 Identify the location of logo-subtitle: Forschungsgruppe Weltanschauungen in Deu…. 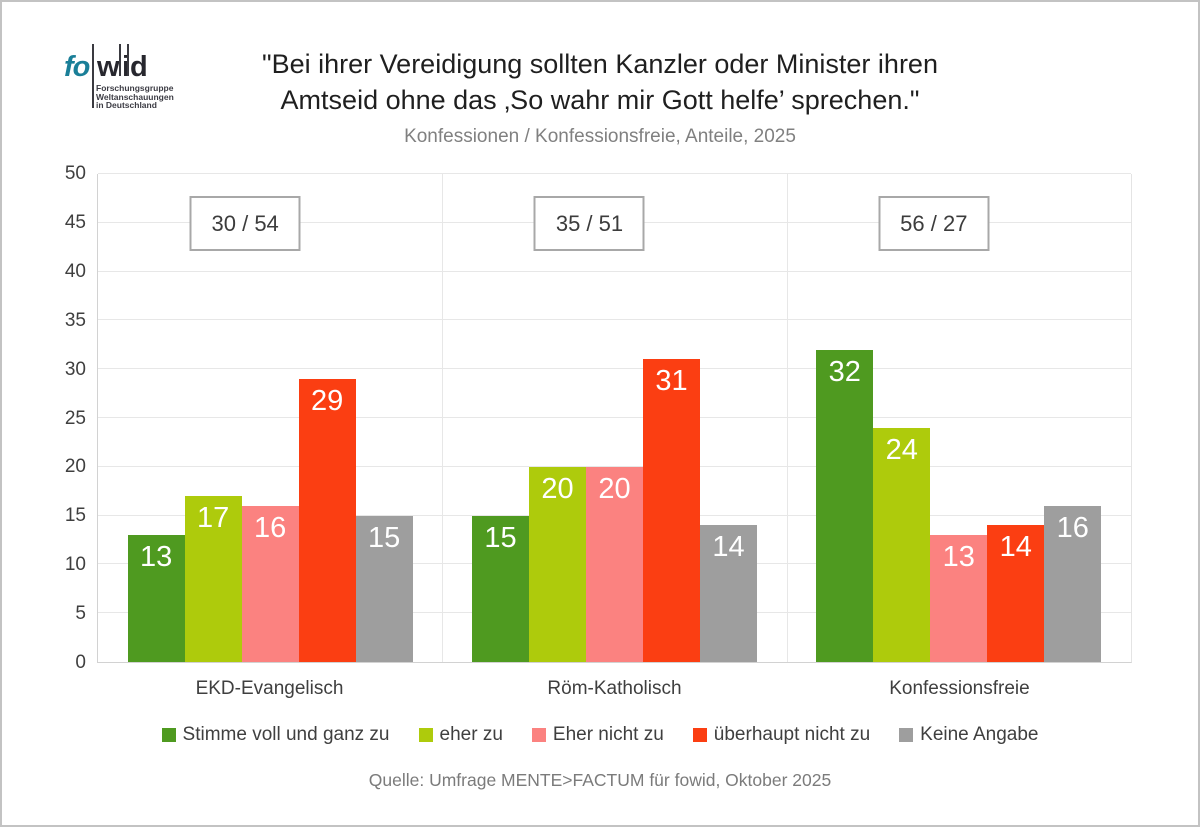
(135, 97).